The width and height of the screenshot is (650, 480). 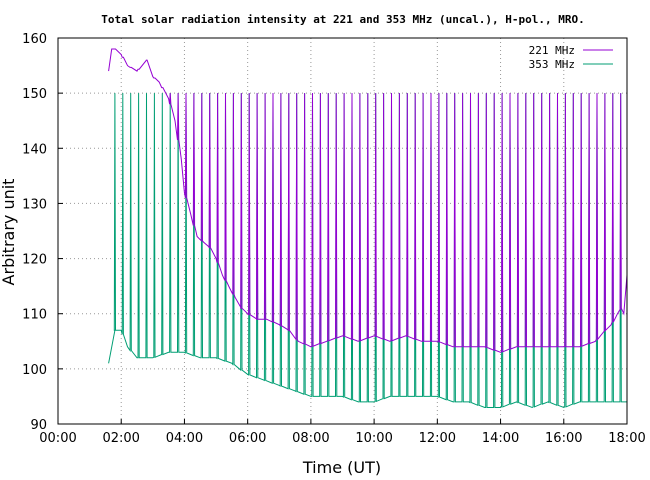 What do you see at coordinates (563, 438) in the screenshot?
I see `x-tick-label: 16:00` at bounding box center [563, 438].